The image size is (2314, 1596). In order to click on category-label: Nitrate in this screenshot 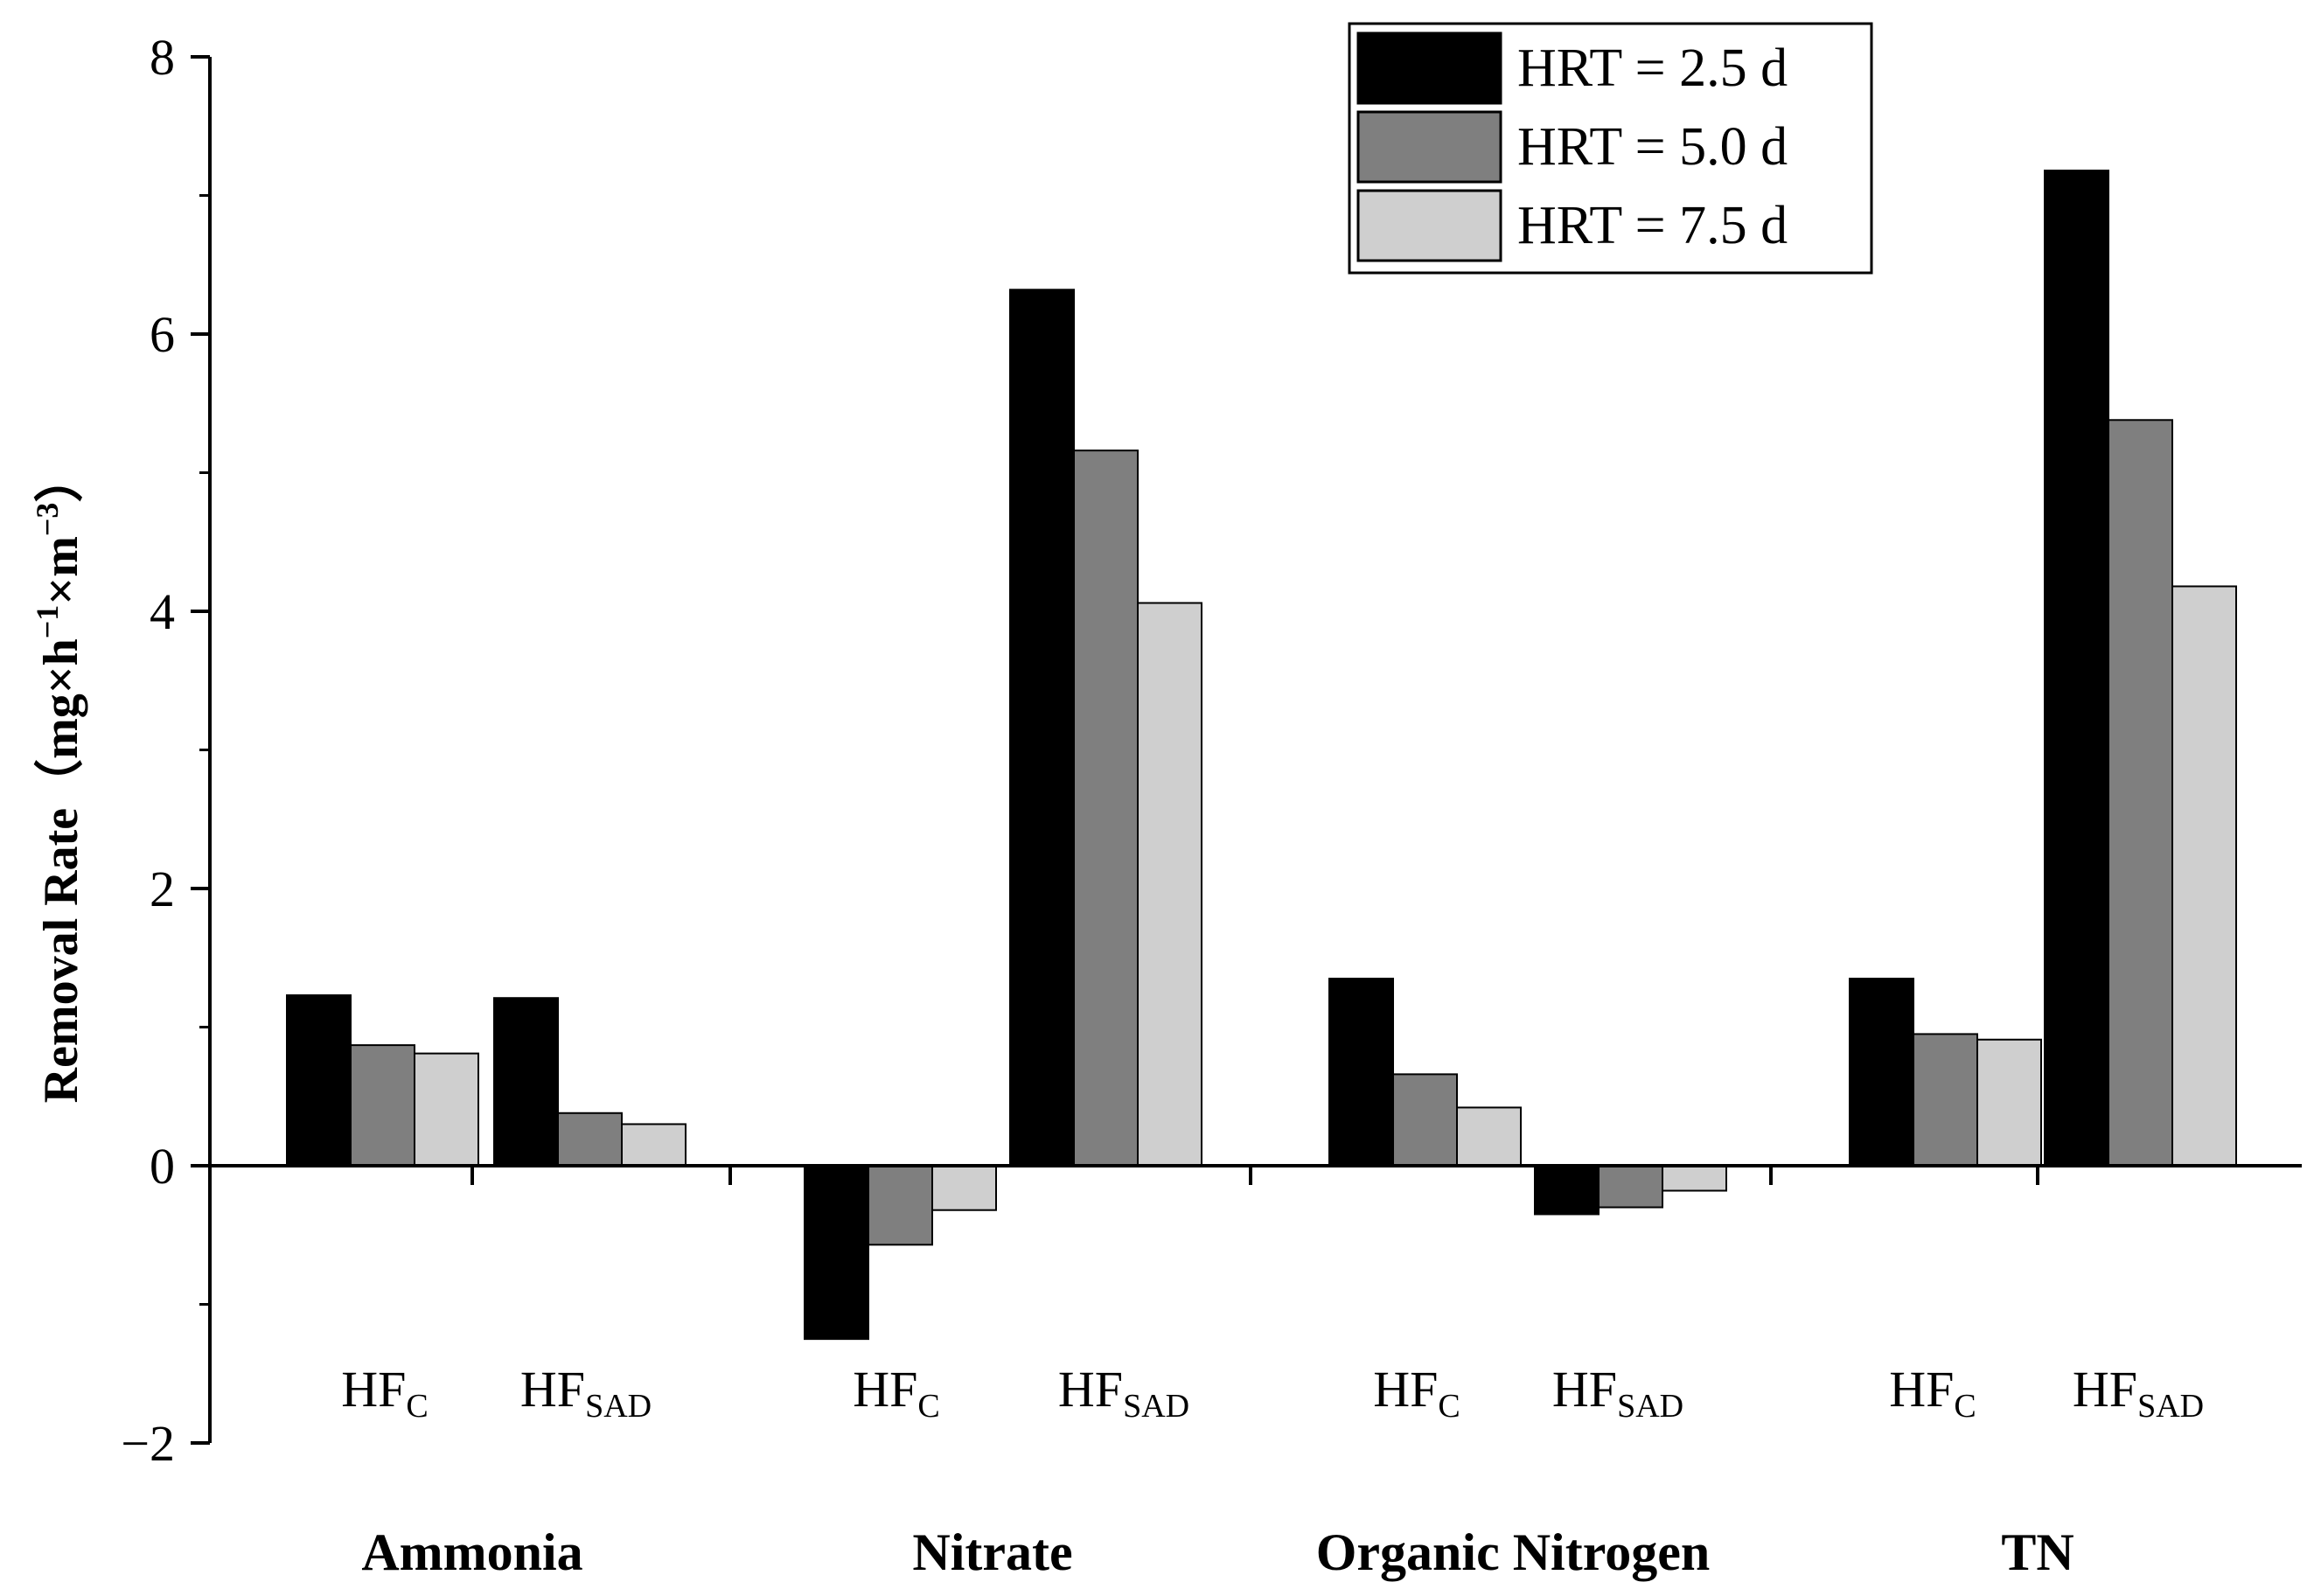, I will do `click(992, 1552)`.